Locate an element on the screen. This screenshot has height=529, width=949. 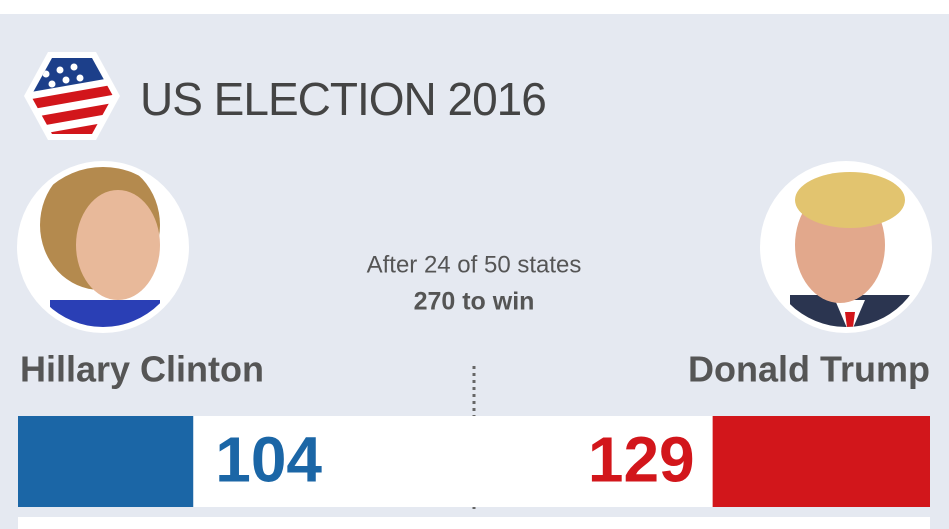
bottom-strip is located at coordinates (474, 523).